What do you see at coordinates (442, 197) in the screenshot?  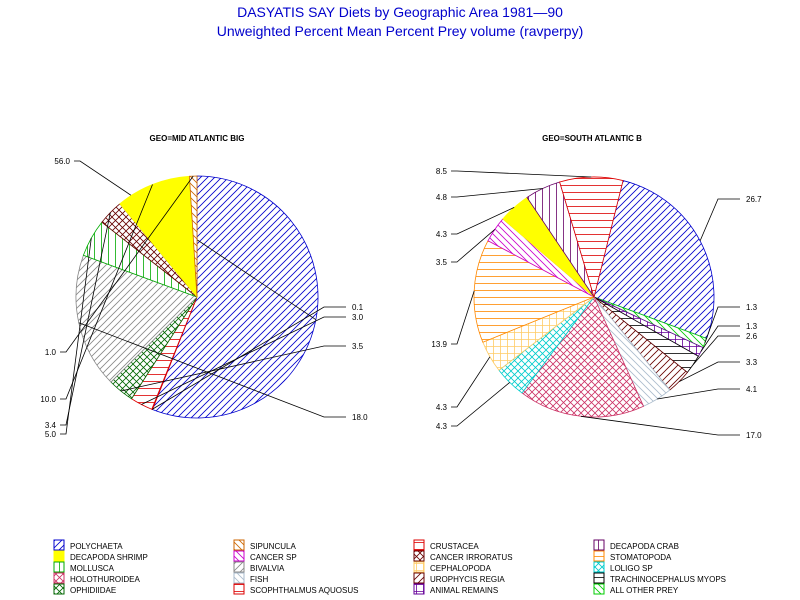 I see `pie-2-value-label: 4.8` at bounding box center [442, 197].